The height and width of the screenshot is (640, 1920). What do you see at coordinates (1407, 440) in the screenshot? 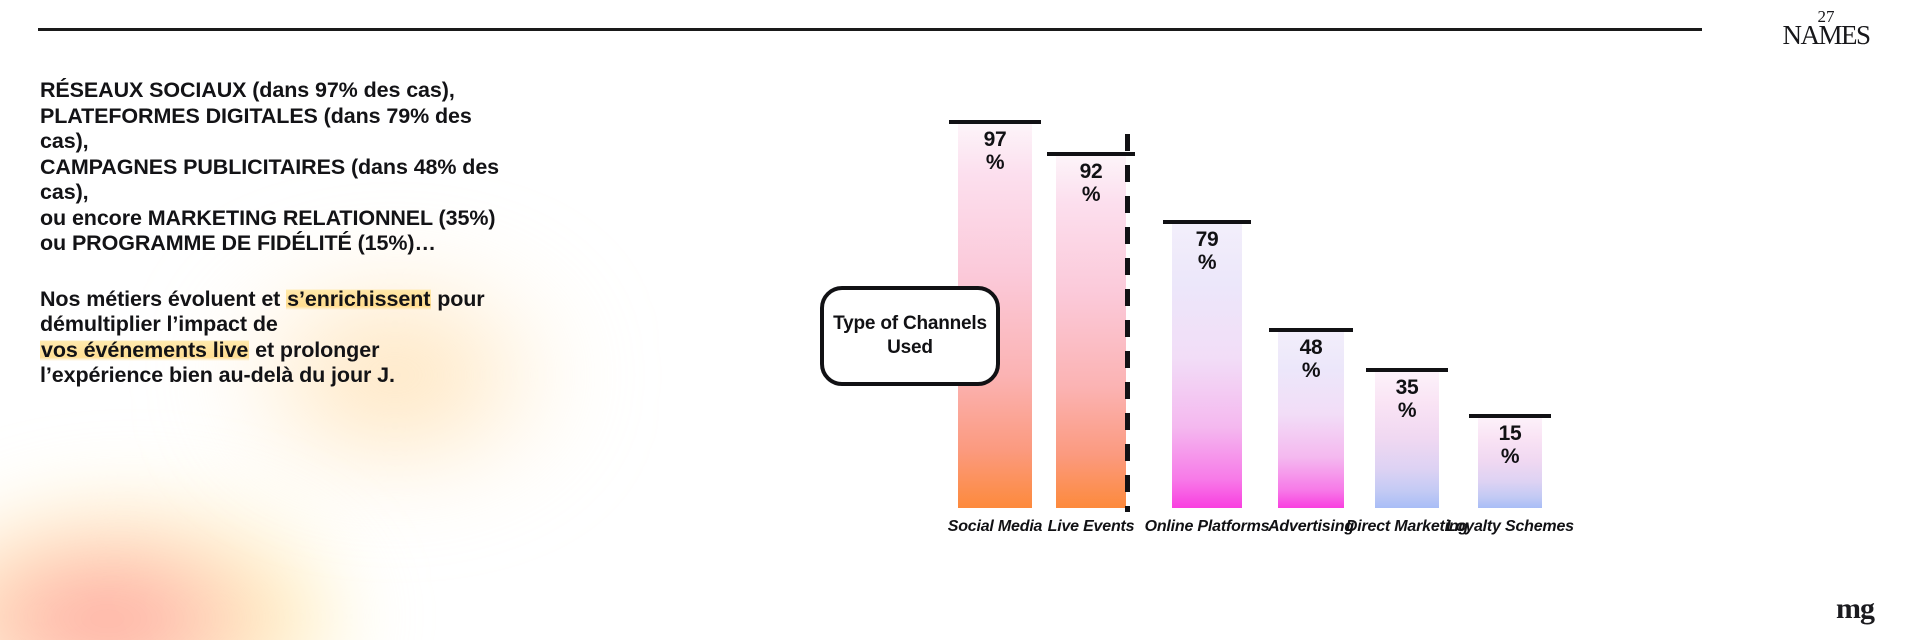
I see `bar-body-direct-marketing: 35%` at bounding box center [1407, 440].